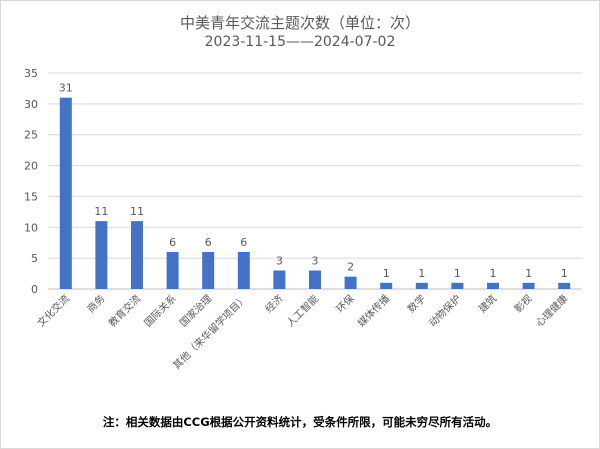 The image size is (600, 449). Describe the element at coordinates (66, 88) in the screenshot. I see `data-label: 31` at that location.